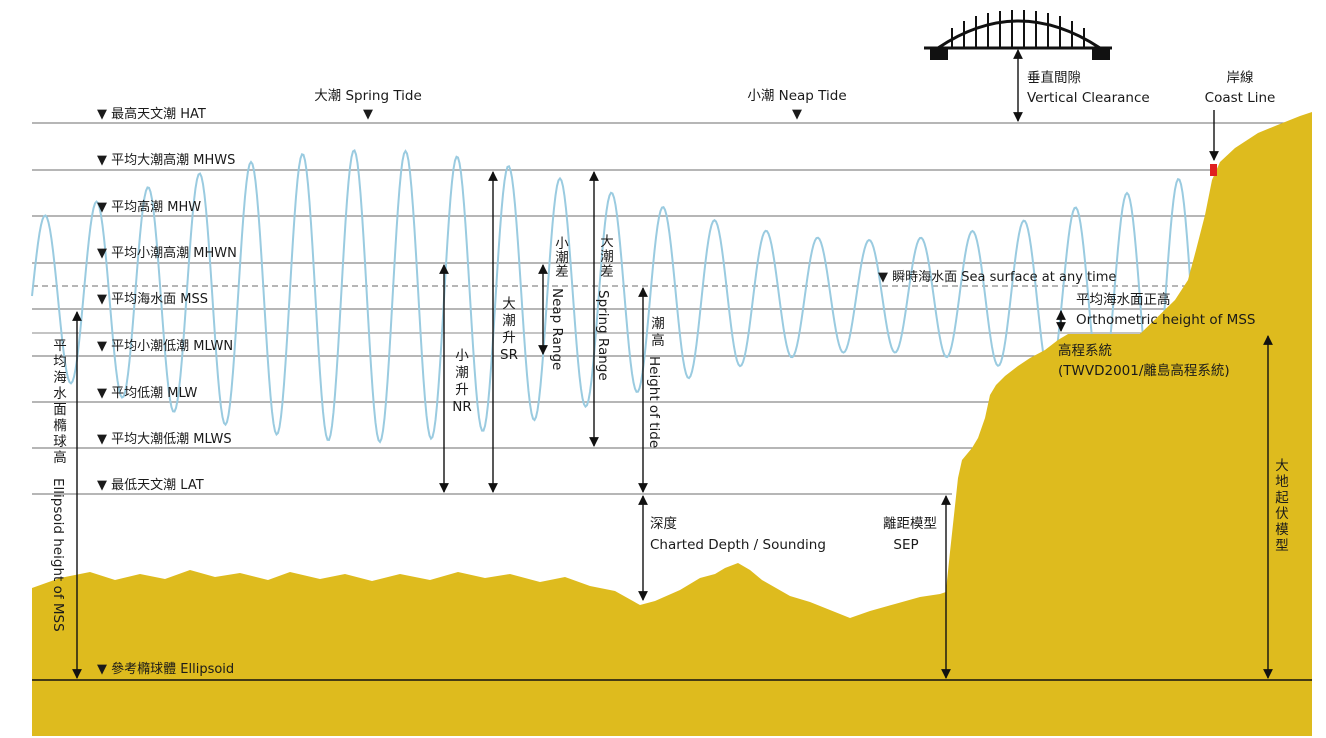 Image resolution: width=1326 pixels, height=738 pixels. What do you see at coordinates (1054, 78) in the screenshot?
I see `clearance-label: 垂直間隙` at bounding box center [1054, 78].